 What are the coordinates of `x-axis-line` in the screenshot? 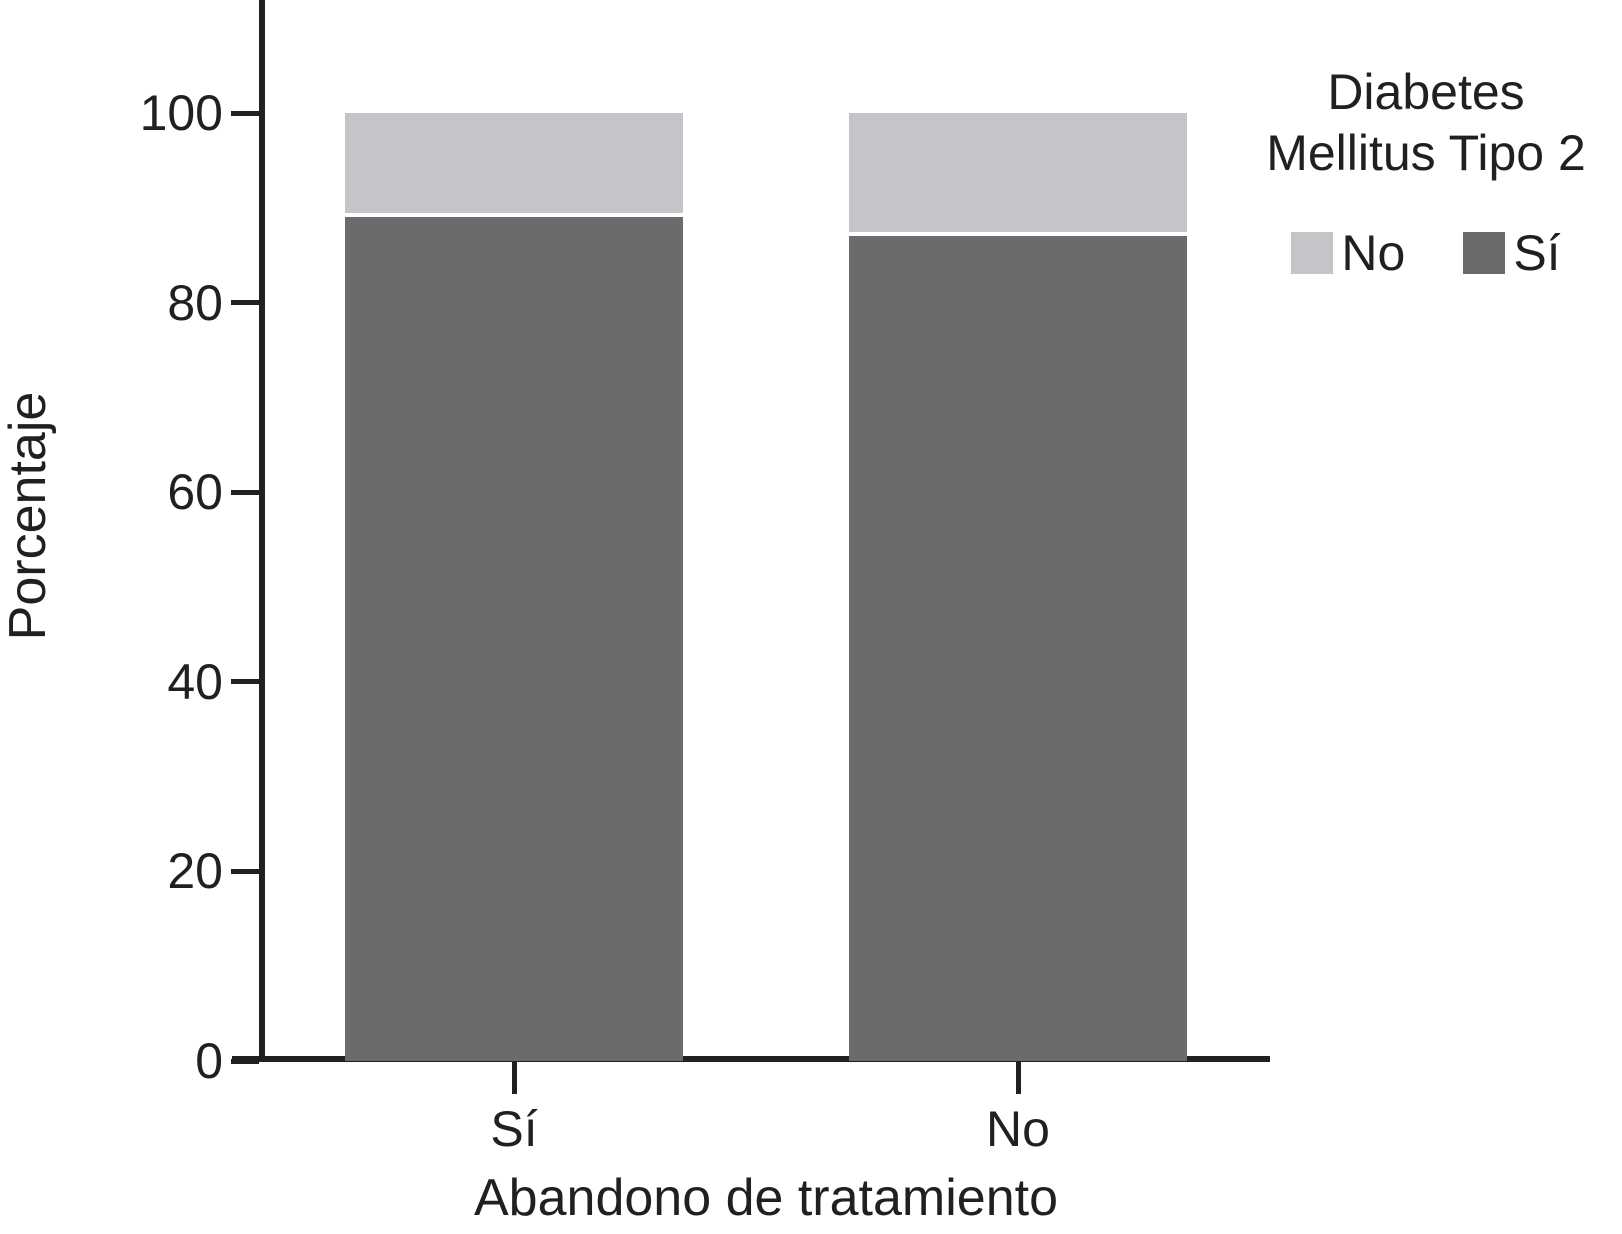 It's located at (751, 1059).